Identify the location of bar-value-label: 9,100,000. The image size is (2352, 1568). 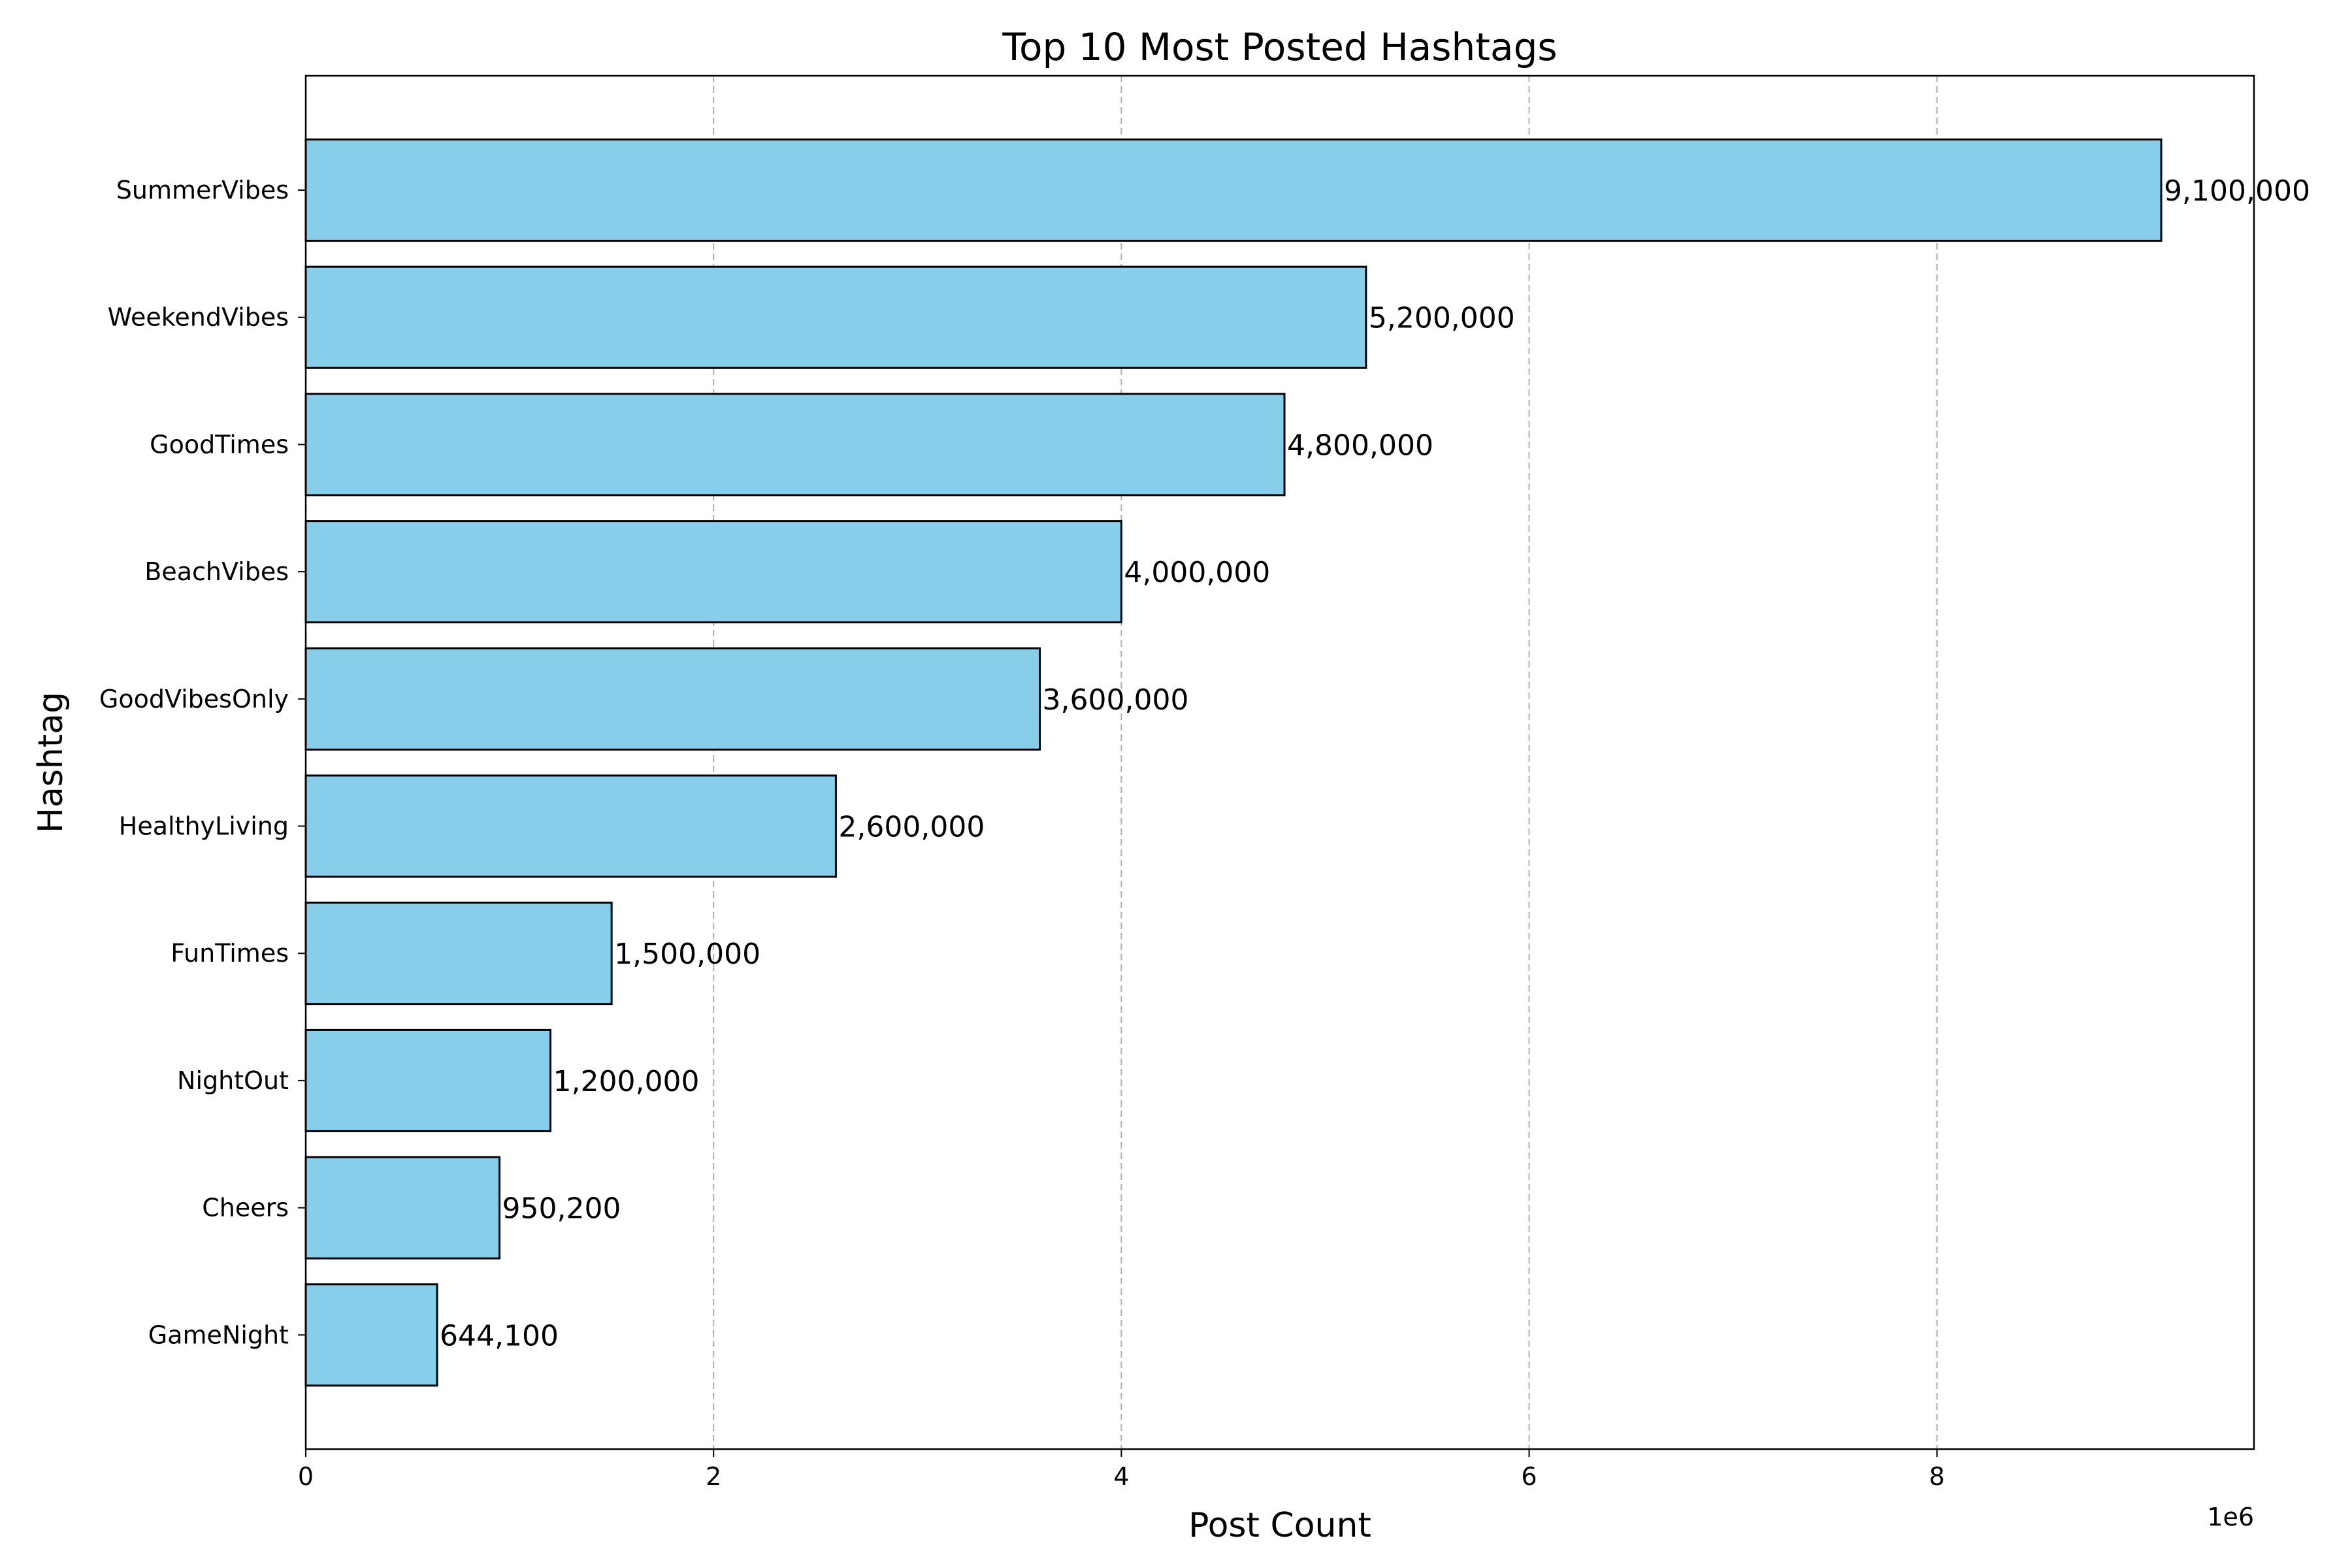
(2237, 191).